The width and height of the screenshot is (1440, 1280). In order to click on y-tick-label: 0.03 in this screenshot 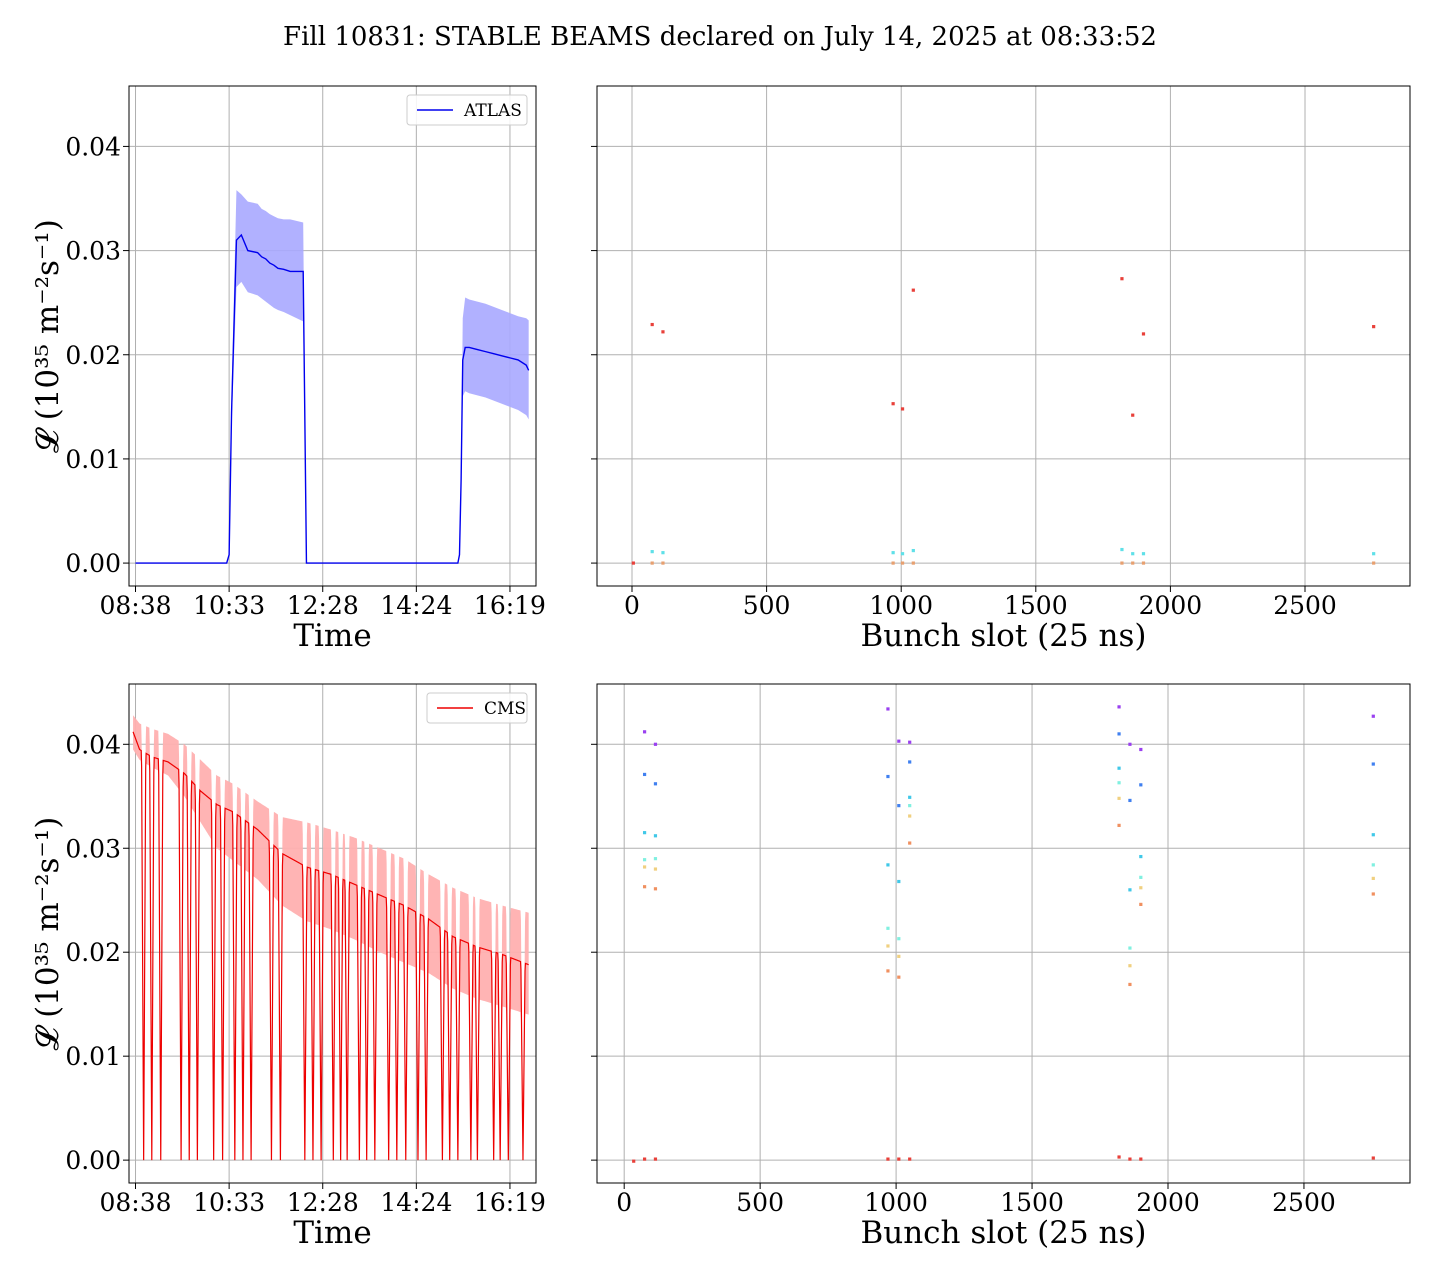, I will do `click(93, 848)`.